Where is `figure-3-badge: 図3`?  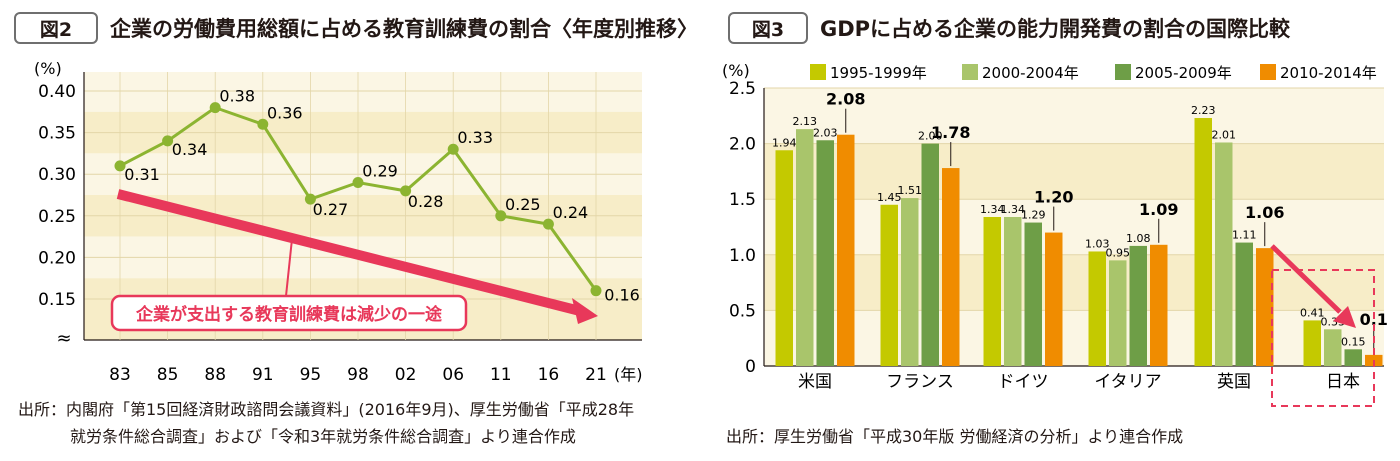
figure-3-badge: 図3 is located at coordinates (768, 28).